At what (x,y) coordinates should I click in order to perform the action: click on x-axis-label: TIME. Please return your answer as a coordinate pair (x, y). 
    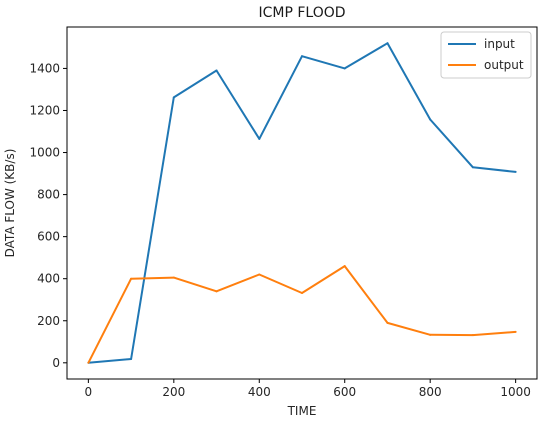
    Looking at the image, I should click on (302, 411).